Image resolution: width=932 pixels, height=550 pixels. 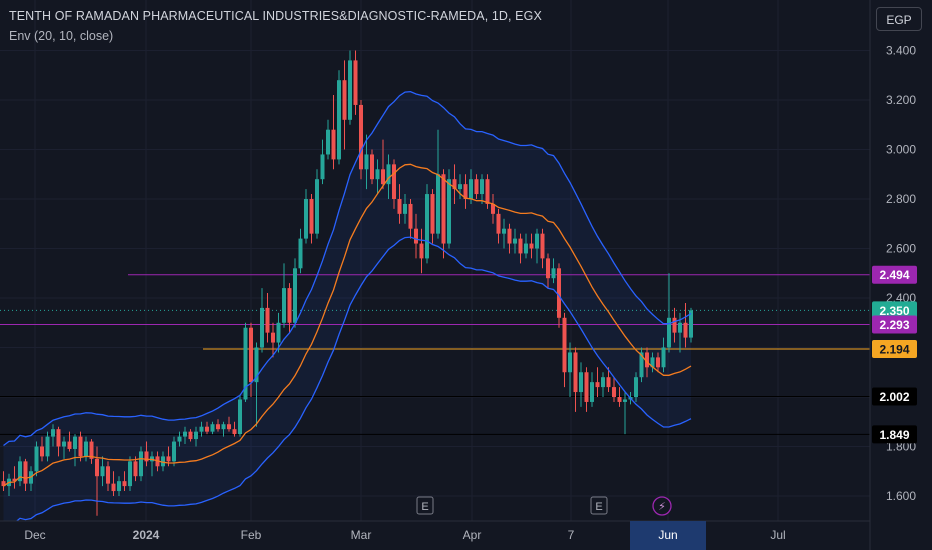 I want to click on event-markers: E E ⚡, so click(x=544, y=506).